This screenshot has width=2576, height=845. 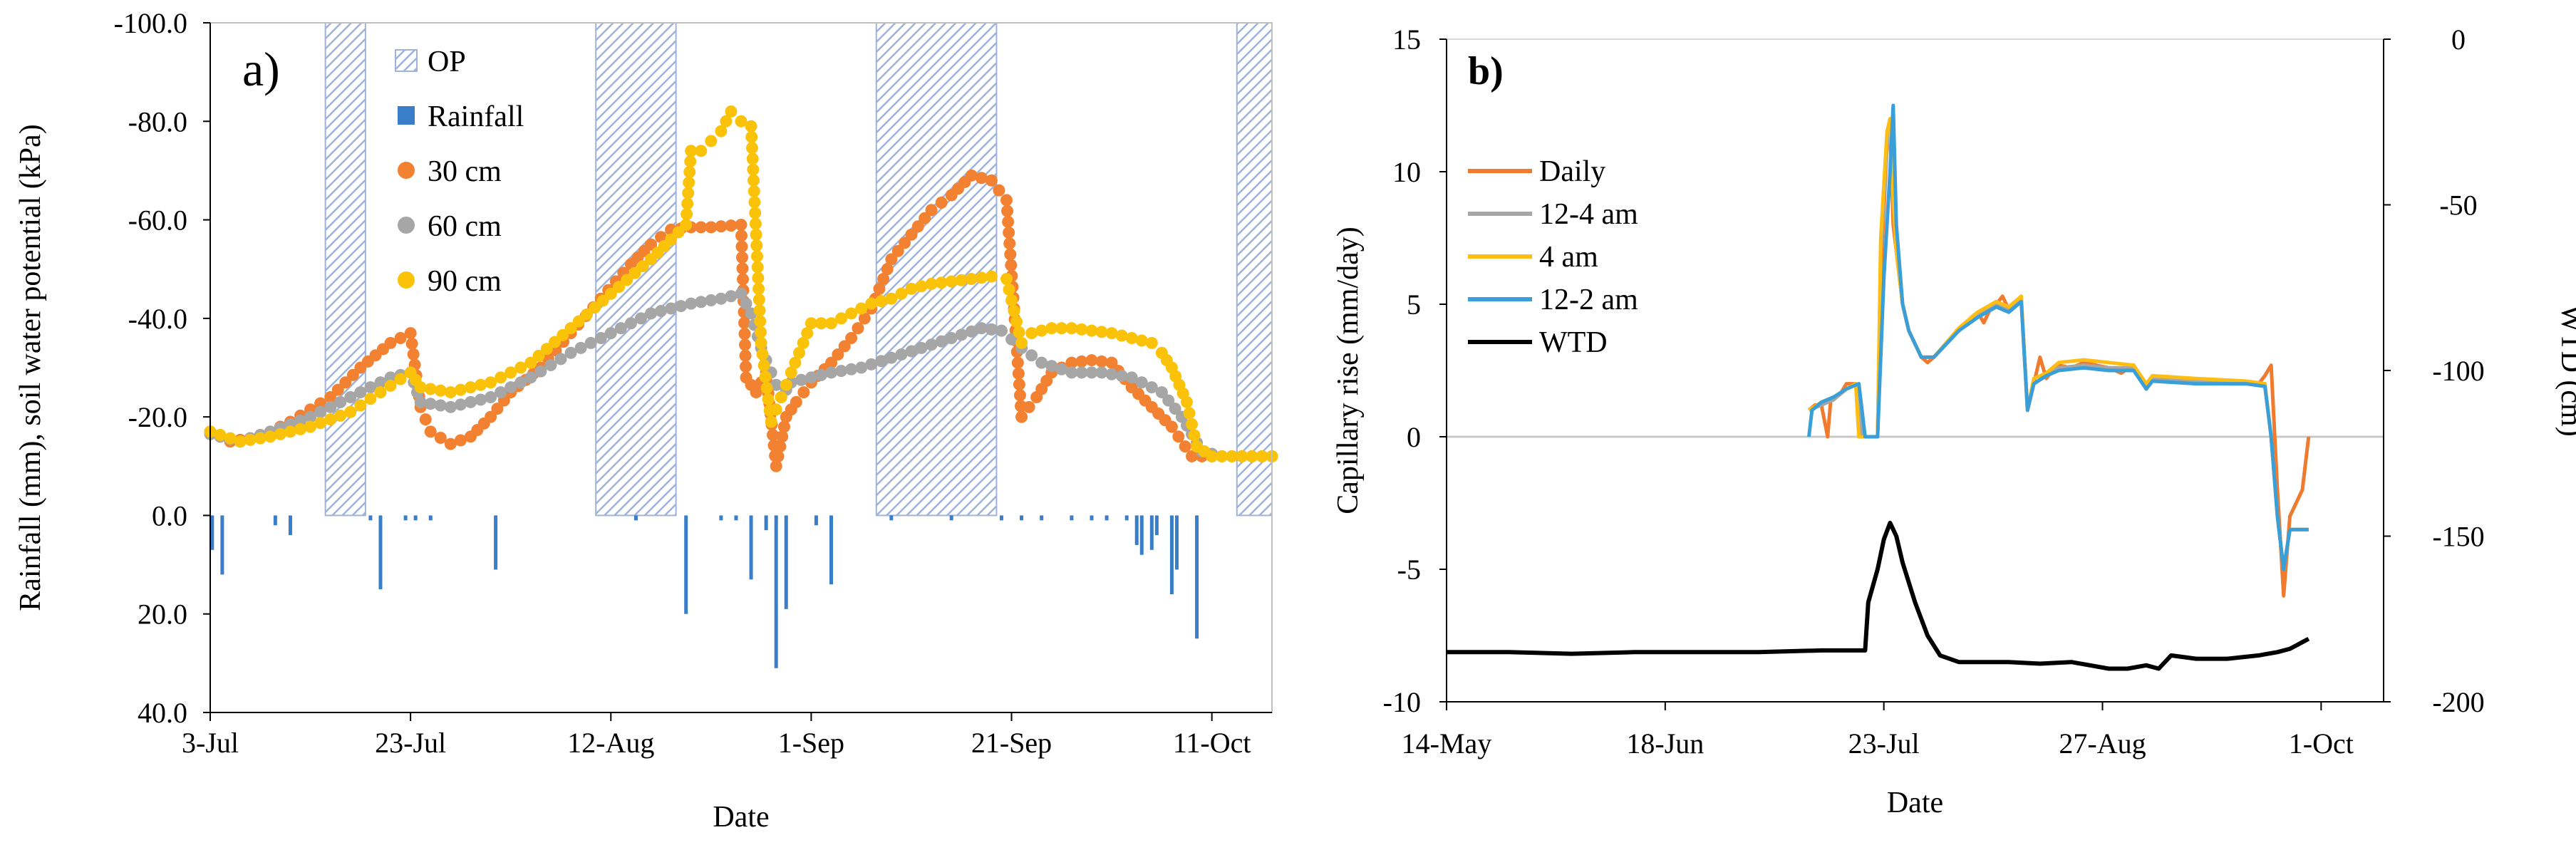 I want to click on panel-a-x-tick-label: 23-Jul, so click(x=411, y=743).